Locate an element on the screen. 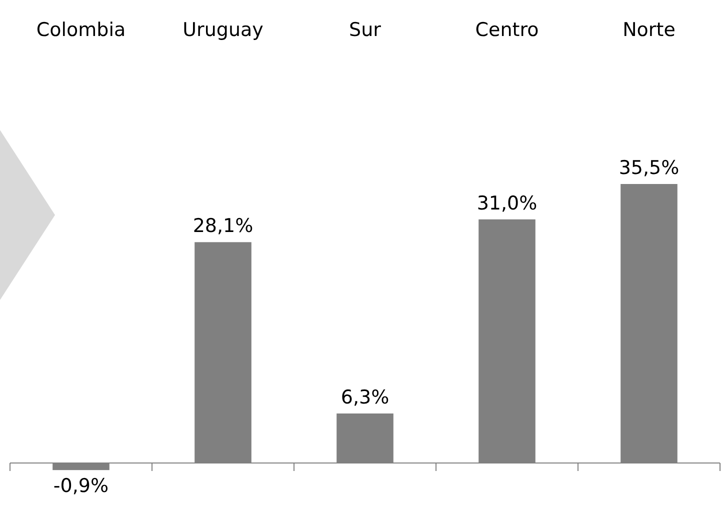  data-label: 35,5% is located at coordinates (649, 168).